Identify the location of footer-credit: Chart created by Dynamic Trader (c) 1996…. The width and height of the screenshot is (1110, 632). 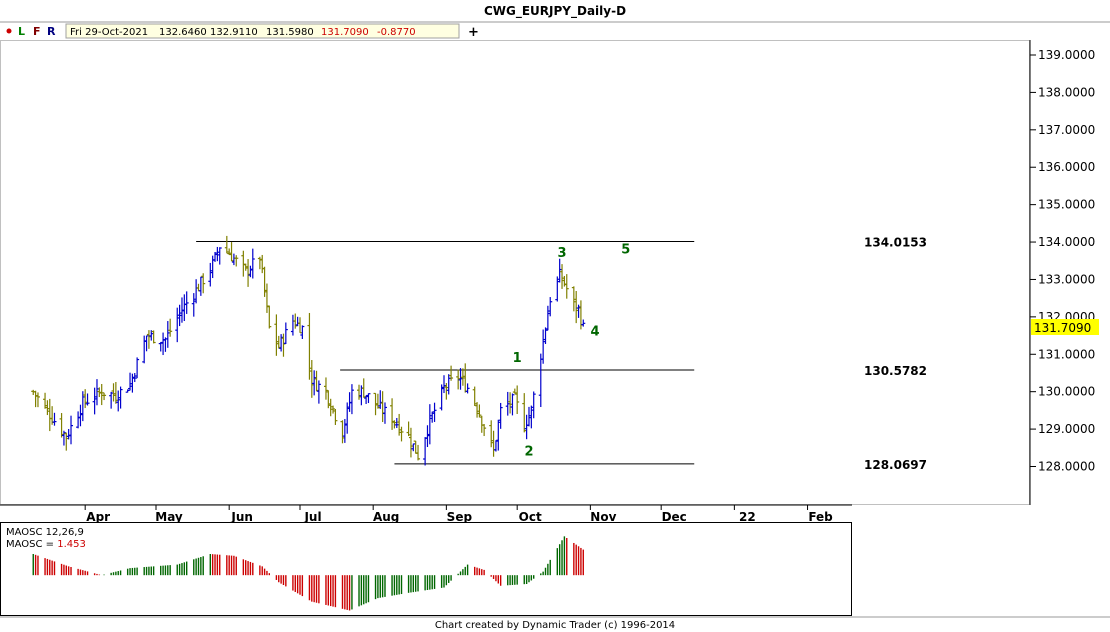
(555, 625).